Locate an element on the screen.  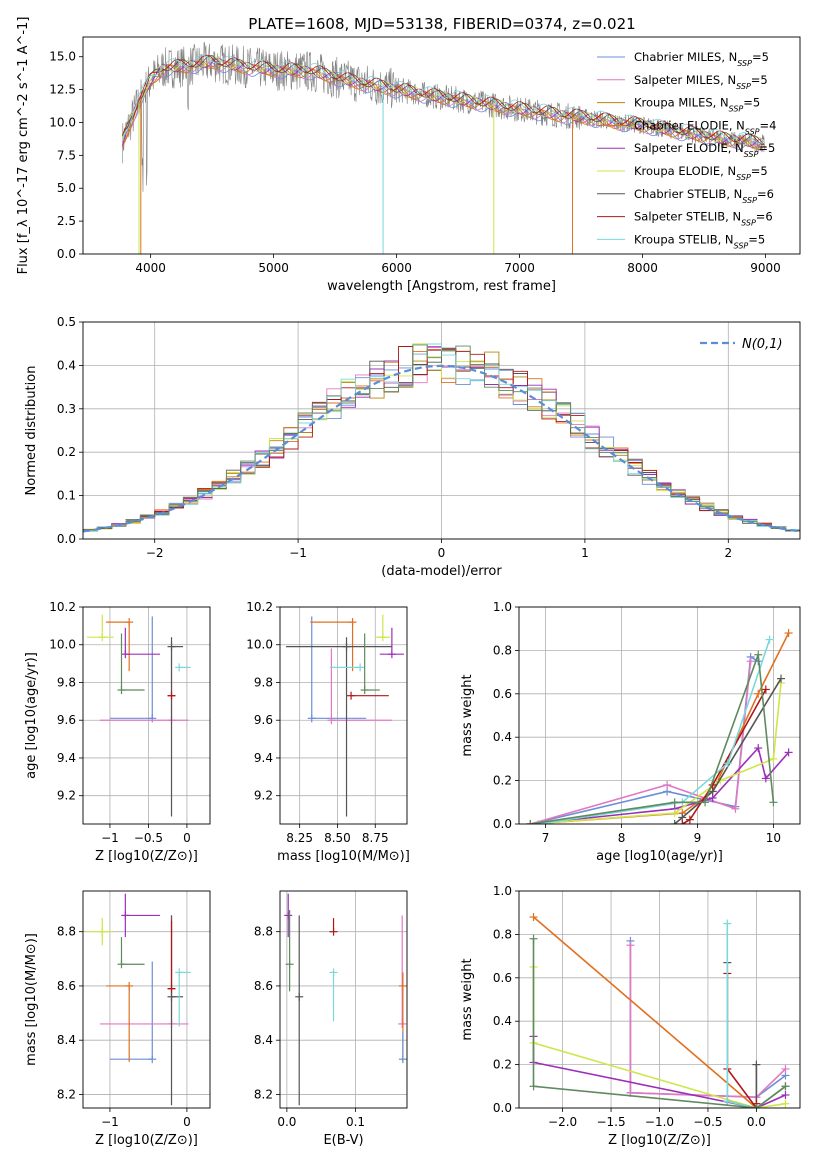
x-tick-label: 8.75 is located at coordinates (375, 838).